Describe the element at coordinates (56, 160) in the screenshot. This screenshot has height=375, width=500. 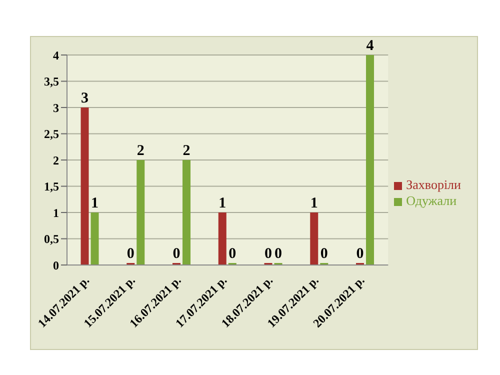
I see `y-tick-label: 2` at that location.